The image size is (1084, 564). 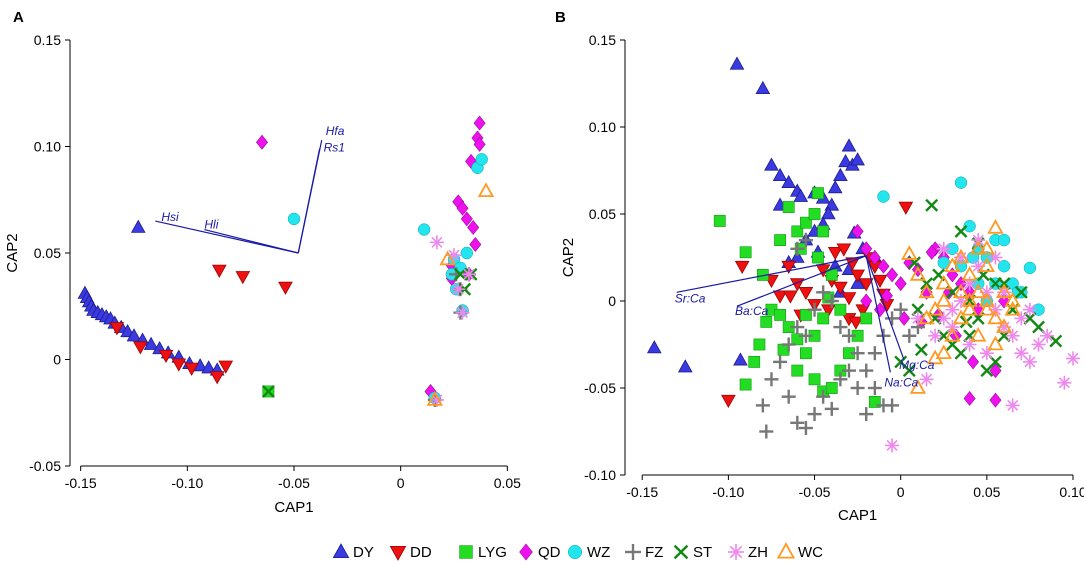 What do you see at coordinates (47, 253) in the screenshot?
I see `panel-a-y-tick-label: 0.05` at bounding box center [47, 253].